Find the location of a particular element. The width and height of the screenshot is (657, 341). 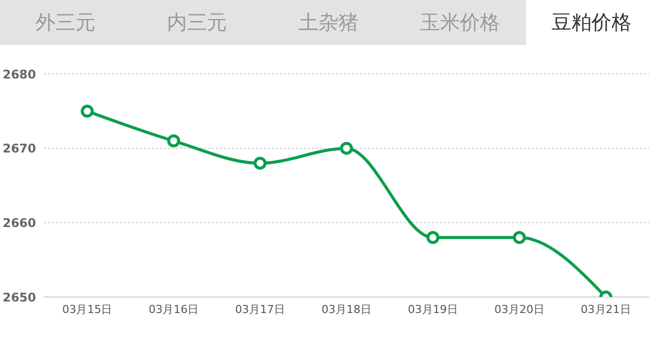

x-tick-label: 03月20日 is located at coordinates (519, 309).